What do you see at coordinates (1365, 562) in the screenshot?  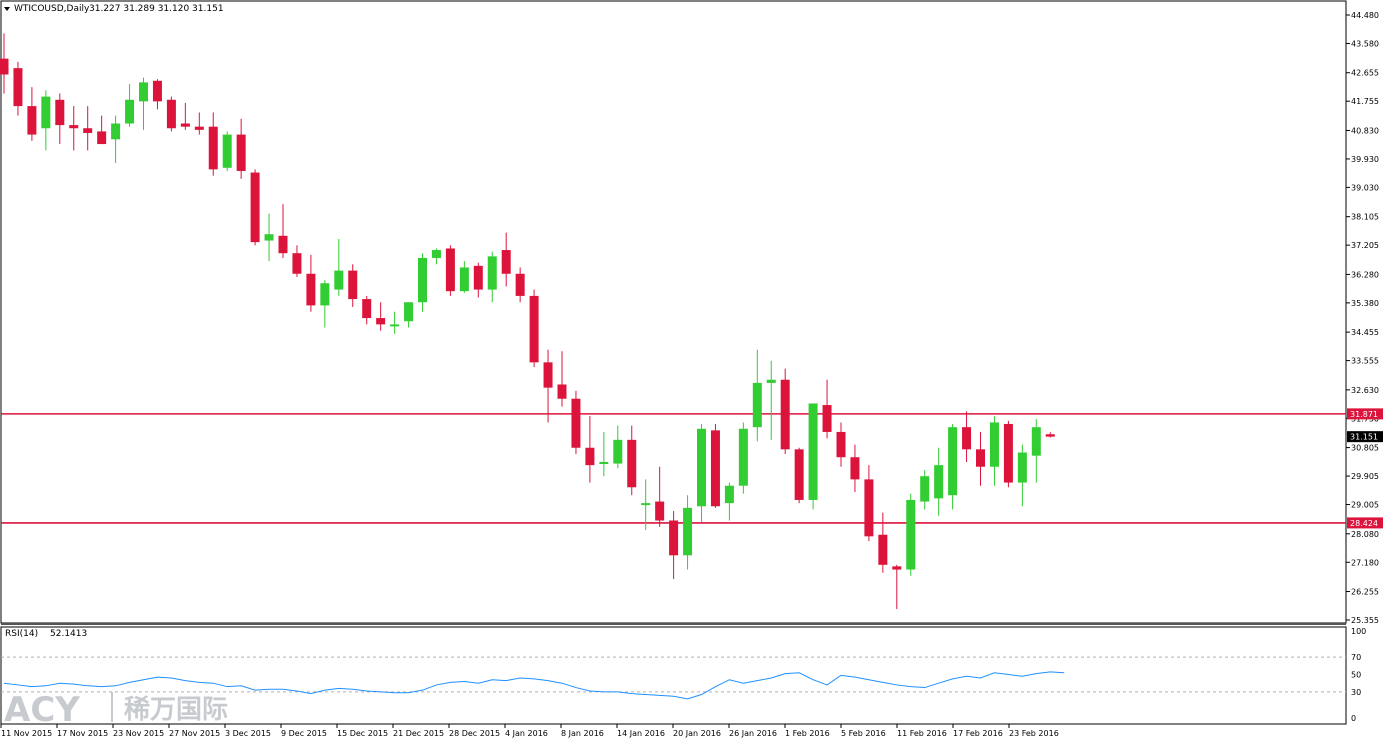 I see `y-tick-label: 27.180` at bounding box center [1365, 562].